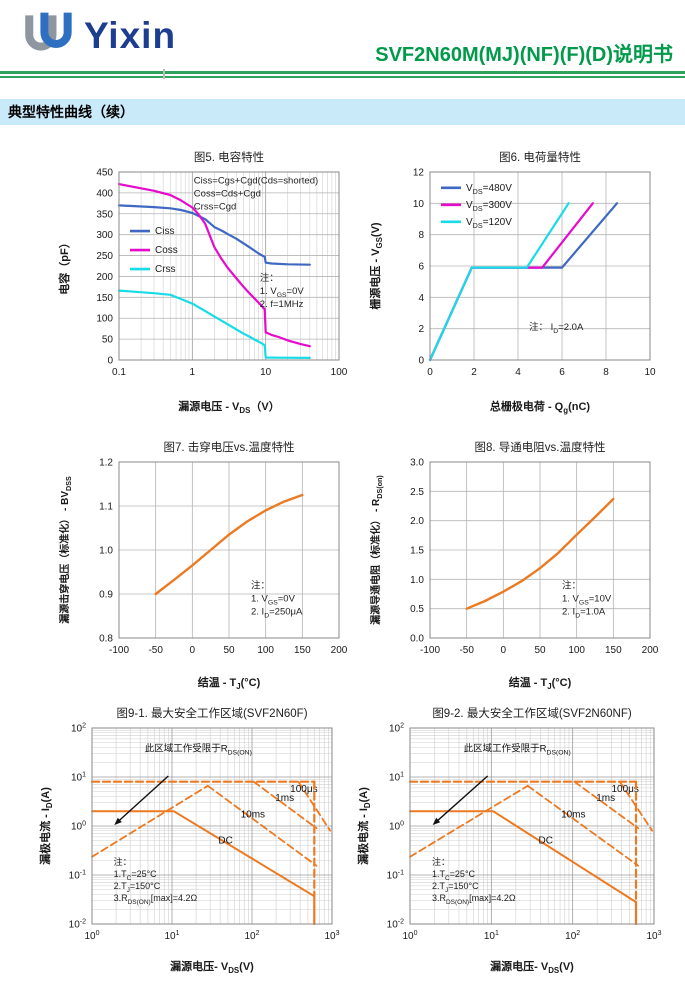 The image size is (685, 984). Describe the element at coordinates (130, 35) in the screenshot. I see `logo-text: Yixin` at that location.